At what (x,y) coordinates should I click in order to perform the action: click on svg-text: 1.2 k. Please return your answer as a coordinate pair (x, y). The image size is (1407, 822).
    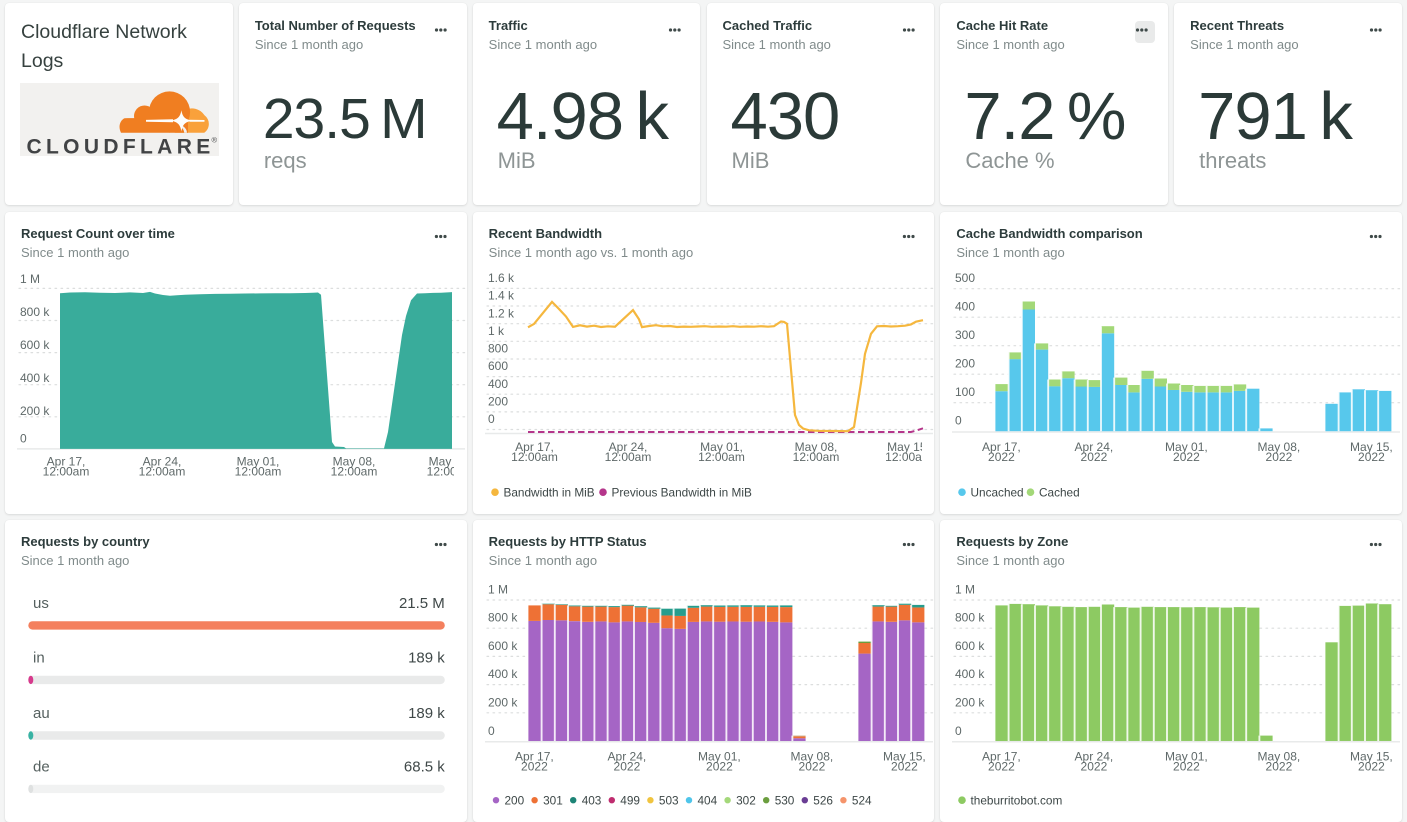
    Looking at the image, I should click on (501, 313).